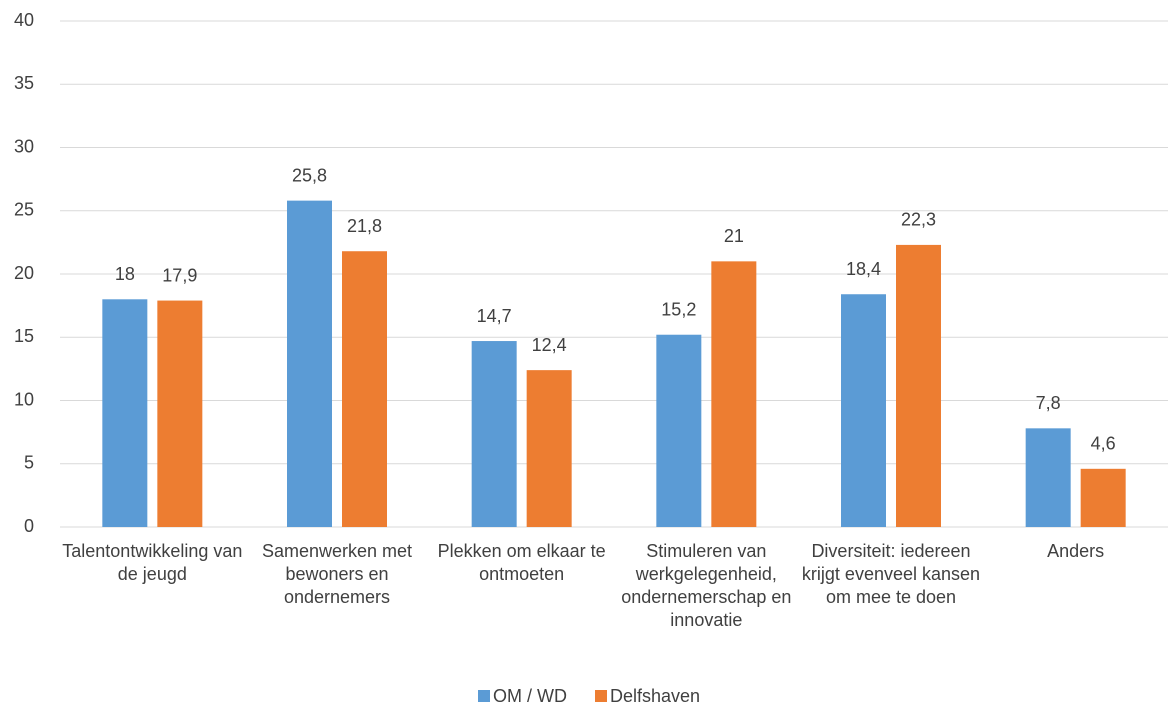 Image resolution: width=1168 pixels, height=711 pixels. Describe the element at coordinates (179, 275) in the screenshot. I see `data-label: 17,9` at that location.